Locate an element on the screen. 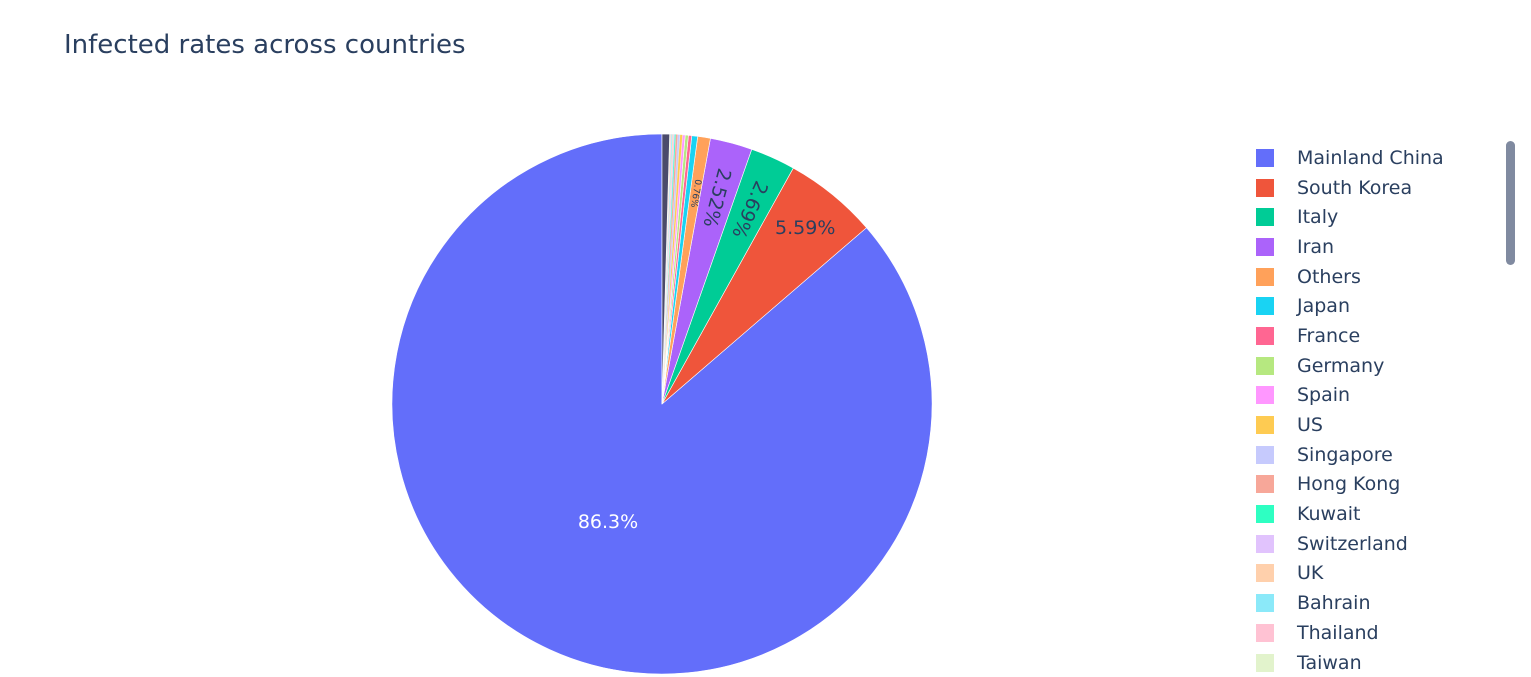  legend-label: US is located at coordinates (1310, 425).